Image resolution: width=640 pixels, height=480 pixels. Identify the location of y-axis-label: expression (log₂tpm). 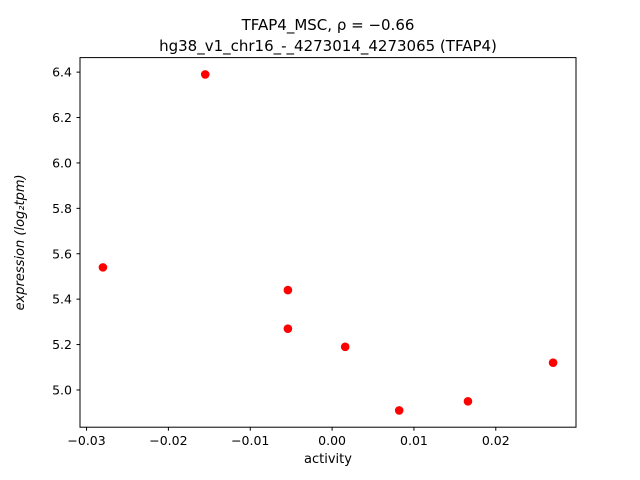
(20, 242).